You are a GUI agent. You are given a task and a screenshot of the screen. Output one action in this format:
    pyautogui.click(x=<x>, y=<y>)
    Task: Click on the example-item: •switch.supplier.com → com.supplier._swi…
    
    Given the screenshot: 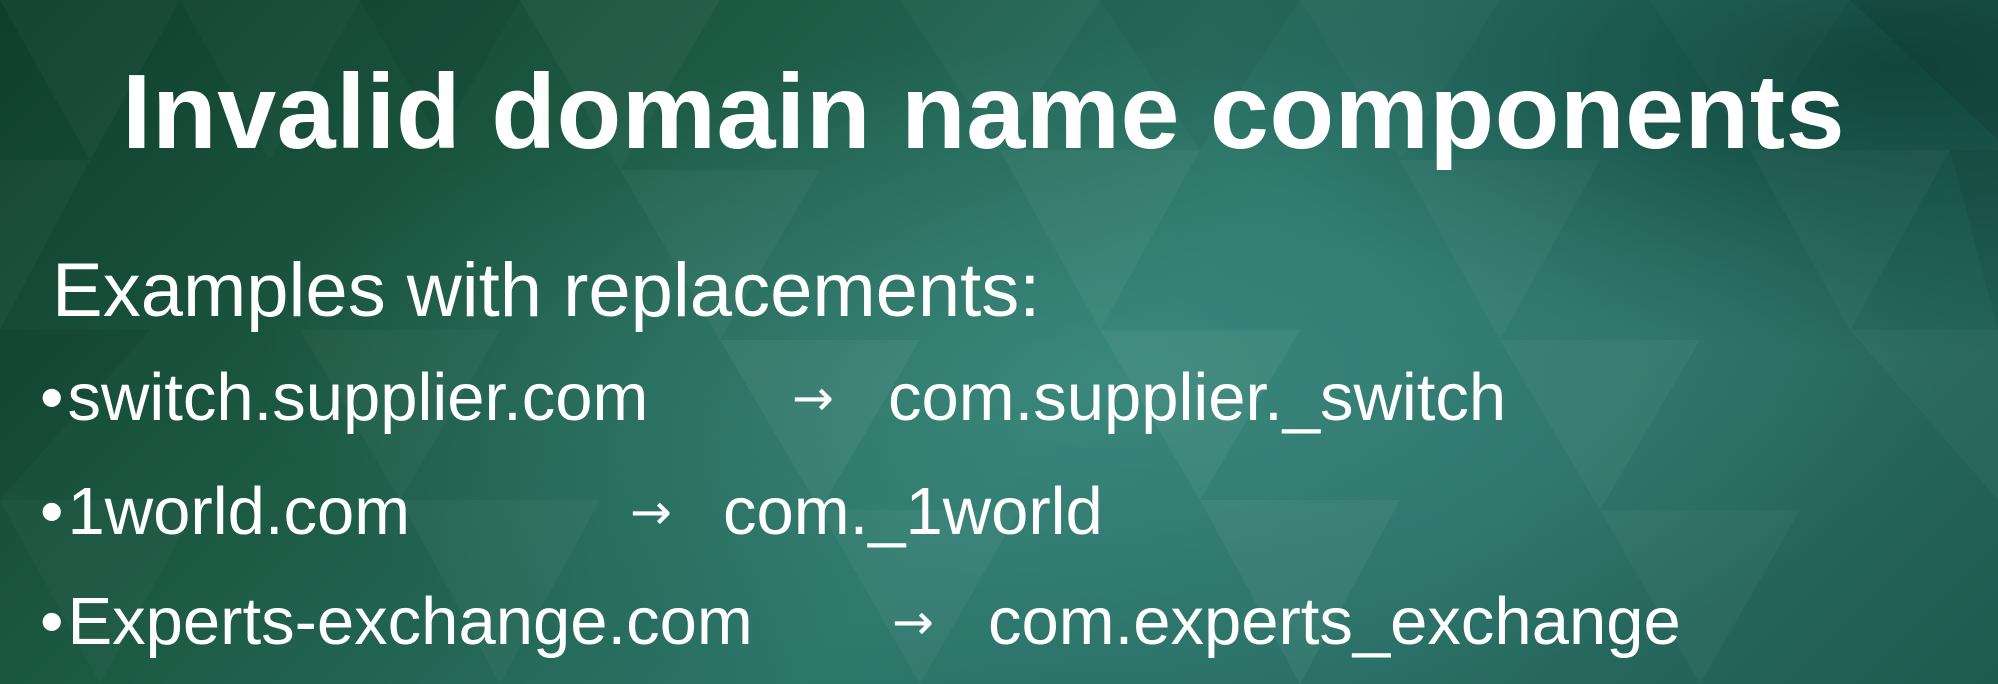 What is the action you would take?
    pyautogui.click(x=773, y=398)
    